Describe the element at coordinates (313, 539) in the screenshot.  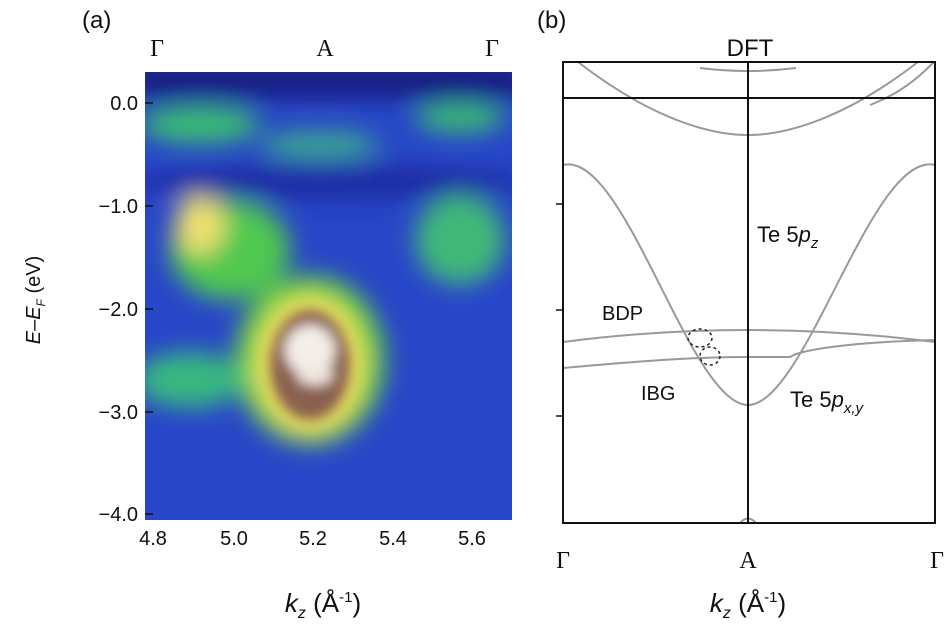
I see `x-tick-label: 5.2` at that location.